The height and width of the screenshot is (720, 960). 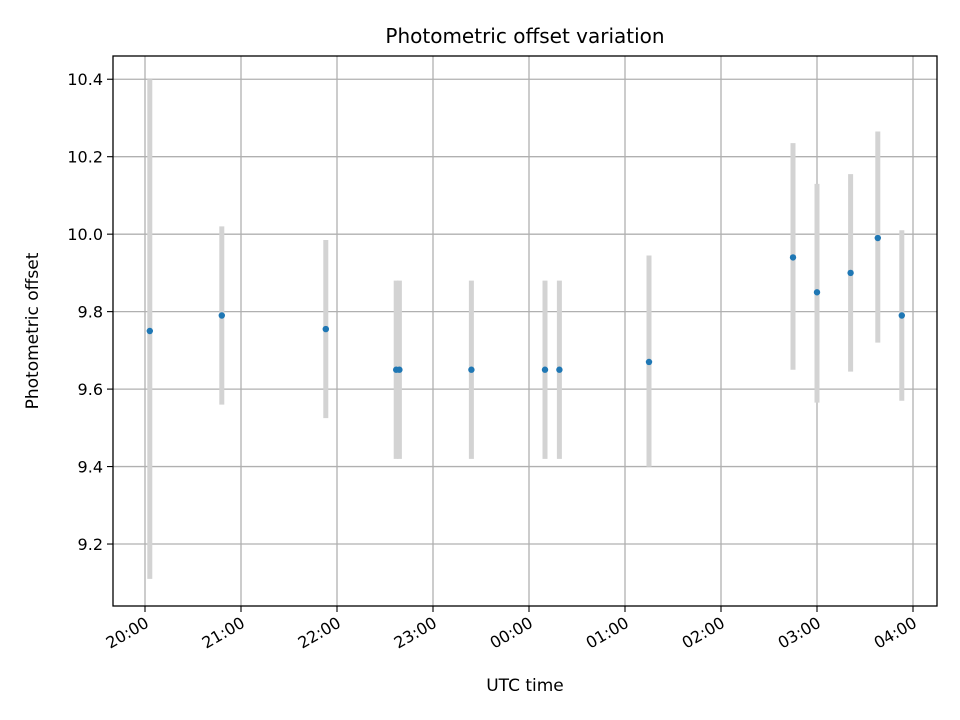 I want to click on y-tick-label: 10.4, so click(x=85, y=79).